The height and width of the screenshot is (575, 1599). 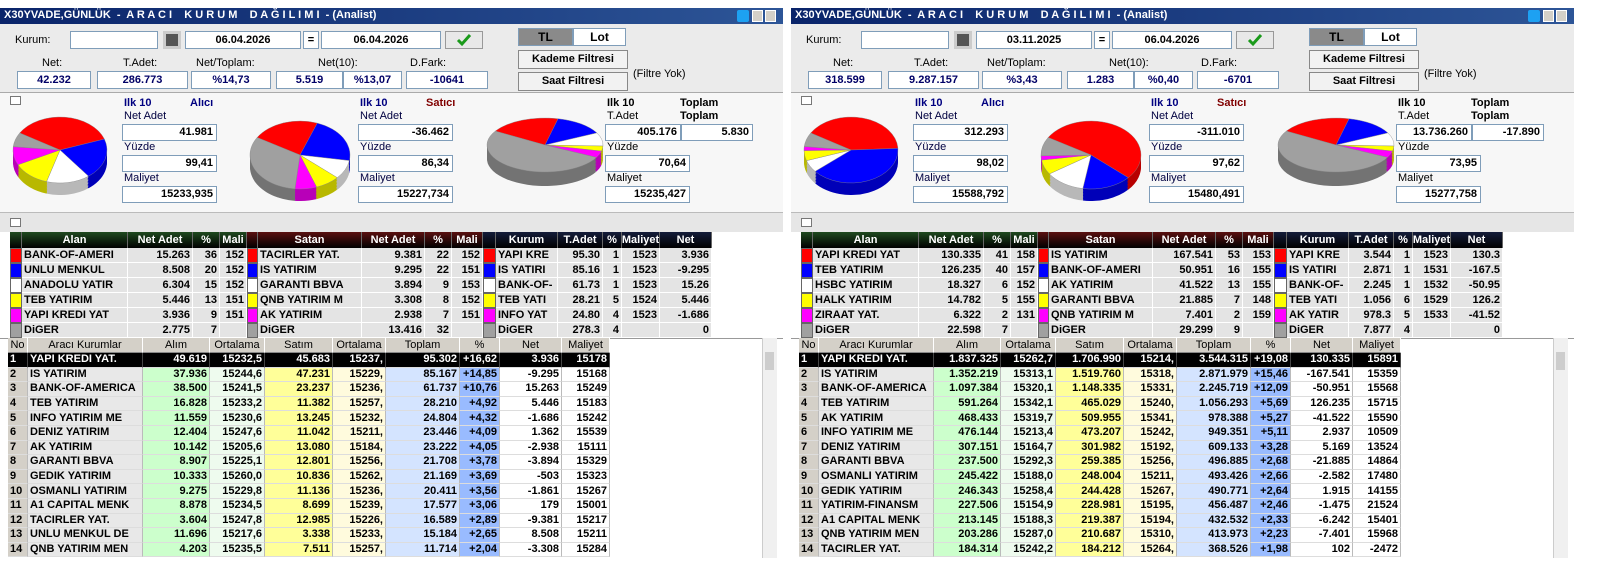 I want to click on date-from: 03.11.2025, so click(x=1034, y=40).